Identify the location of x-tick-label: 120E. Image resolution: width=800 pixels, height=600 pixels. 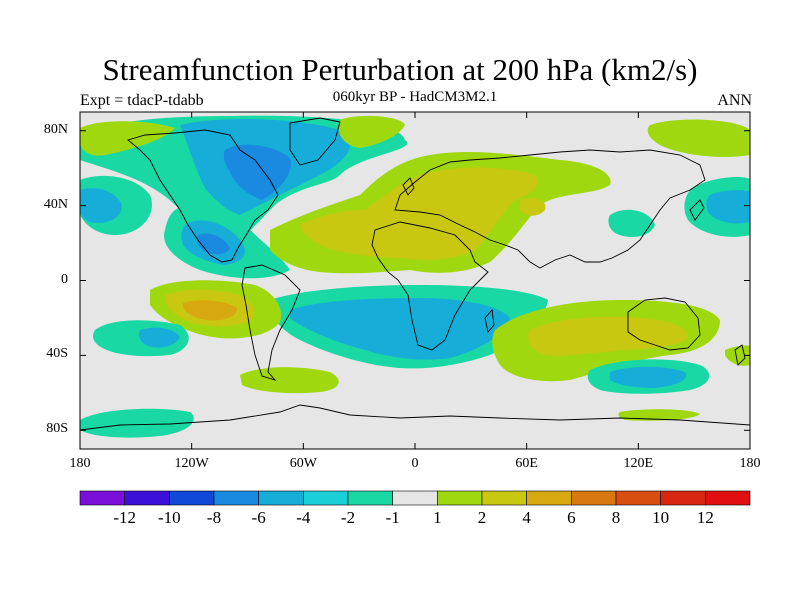
(638, 463).